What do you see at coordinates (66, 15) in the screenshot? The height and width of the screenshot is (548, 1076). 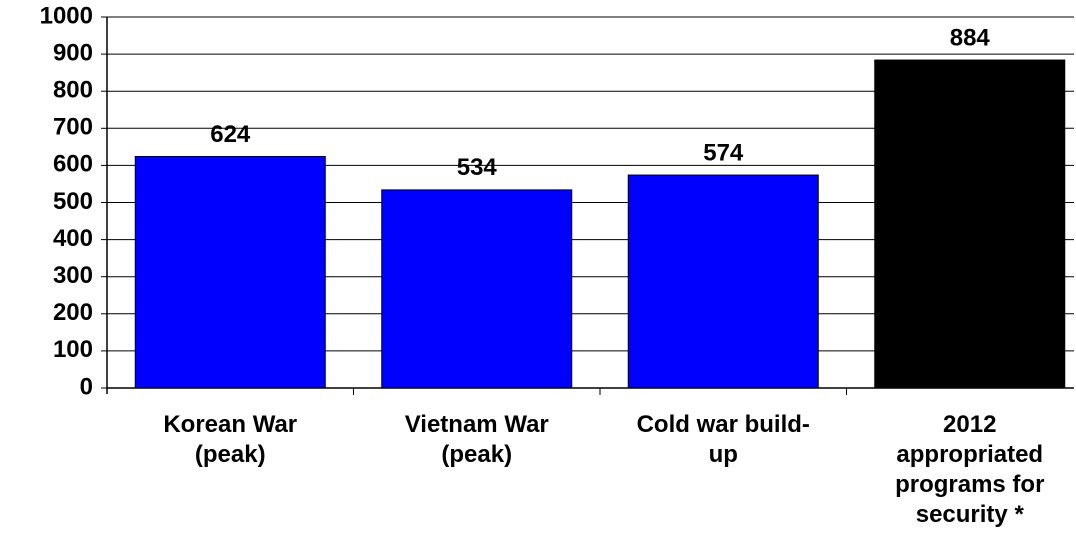 I see `y-tick-label: 1000` at bounding box center [66, 15].